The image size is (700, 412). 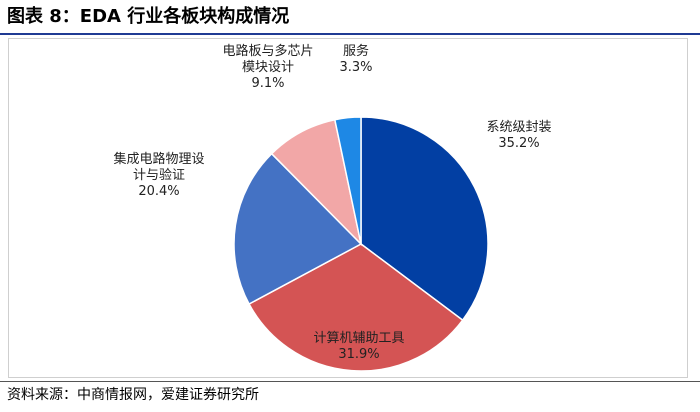 What do you see at coordinates (350, 34) in the screenshot?
I see `title-rule` at bounding box center [350, 34].